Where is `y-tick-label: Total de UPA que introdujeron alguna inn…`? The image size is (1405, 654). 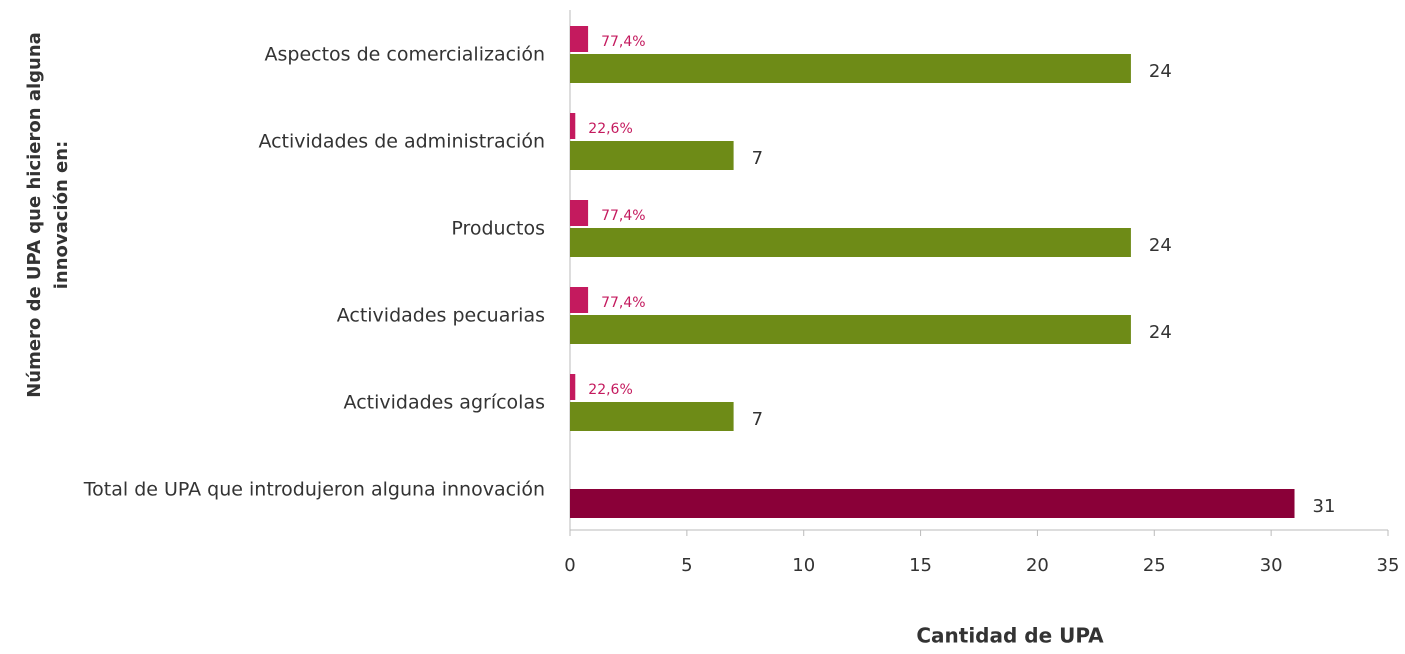
y-tick-label: Total de UPA que introdujeron alguna inn… is located at coordinates (314, 490).